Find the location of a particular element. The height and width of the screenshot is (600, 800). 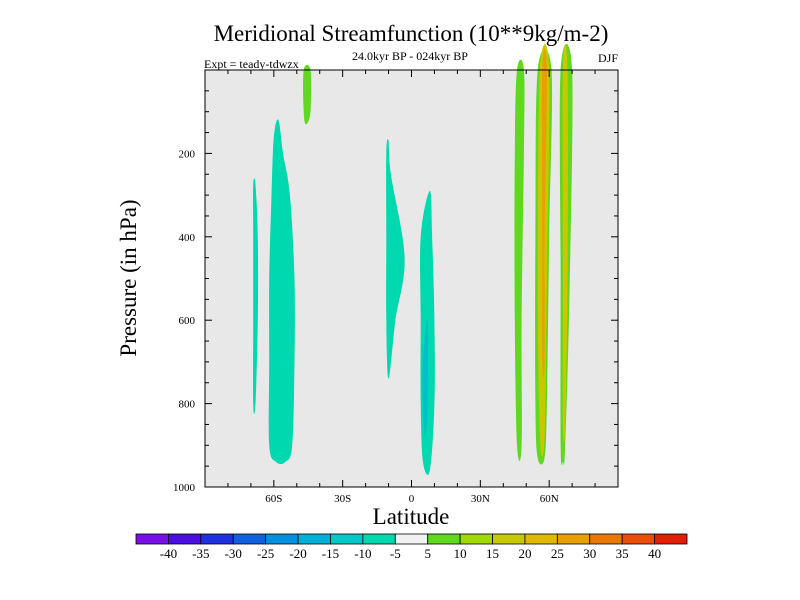

colorbar-label: 30 is located at coordinates (589, 553).